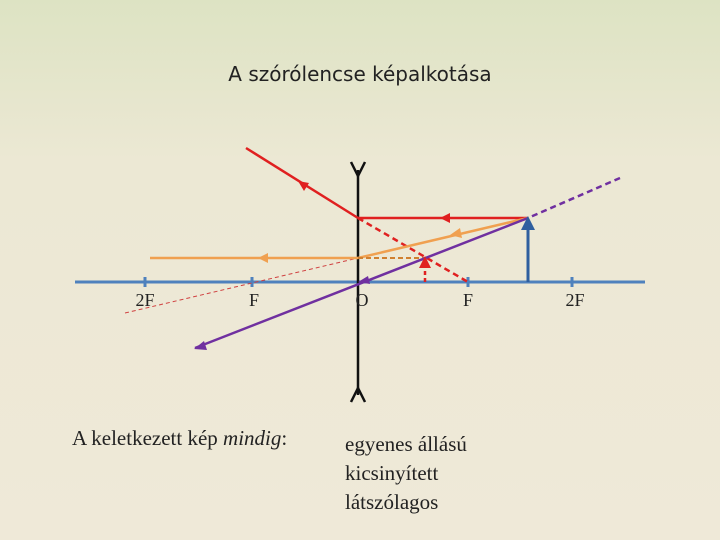  I want to click on image-arrow, so click(425, 269).